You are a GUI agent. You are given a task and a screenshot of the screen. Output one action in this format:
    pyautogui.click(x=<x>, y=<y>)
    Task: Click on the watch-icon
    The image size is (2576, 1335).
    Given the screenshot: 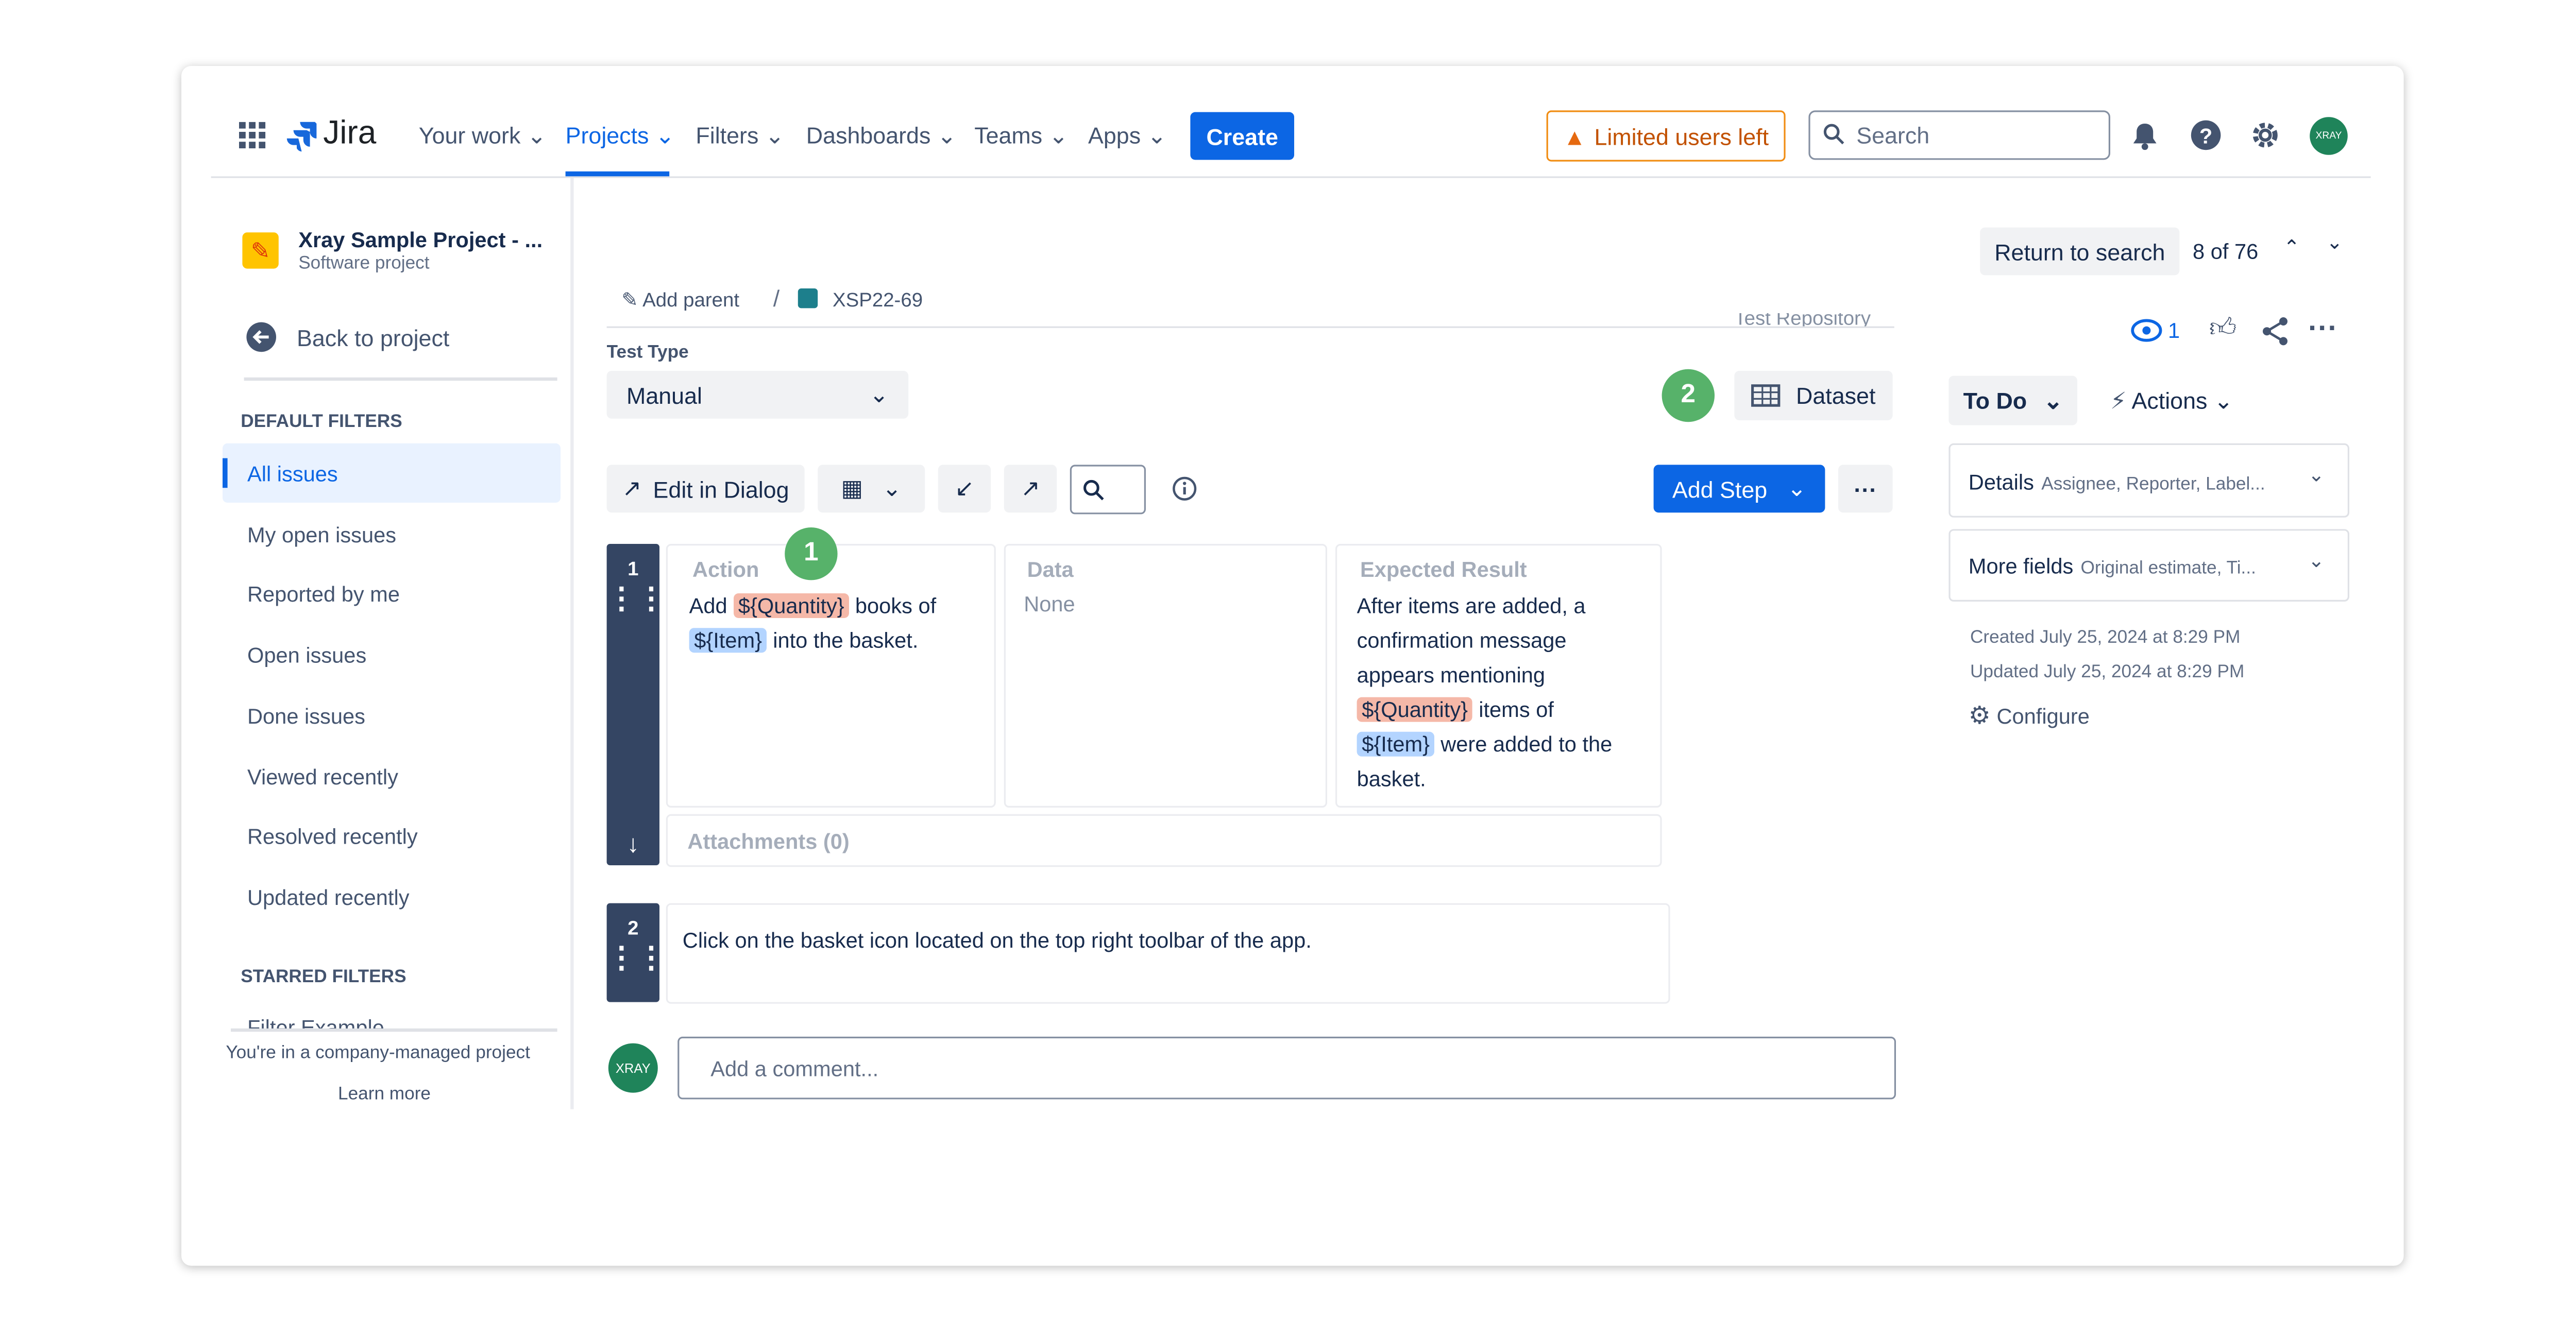 What is the action you would take?
    pyautogui.click(x=2146, y=330)
    